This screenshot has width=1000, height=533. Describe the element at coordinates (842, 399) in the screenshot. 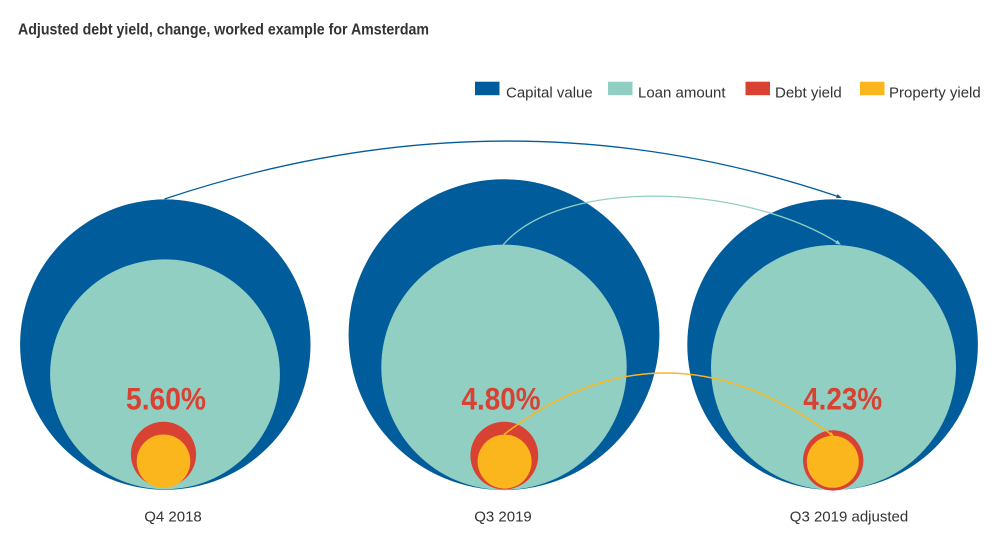

I see `svg-text: 4.23%` at that location.